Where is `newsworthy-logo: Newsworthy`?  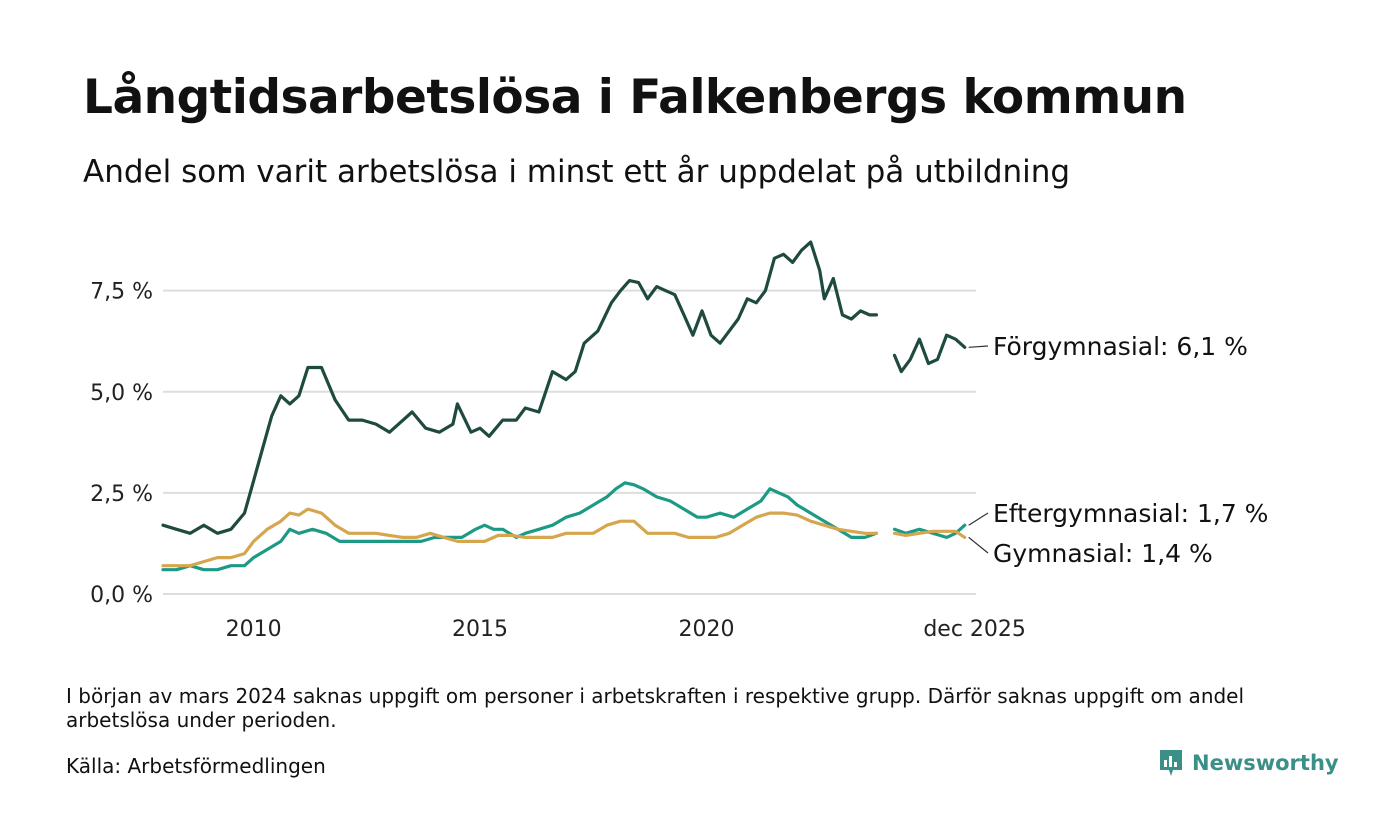
newsworthy-logo: Newsworthy is located at coordinates (1248, 763).